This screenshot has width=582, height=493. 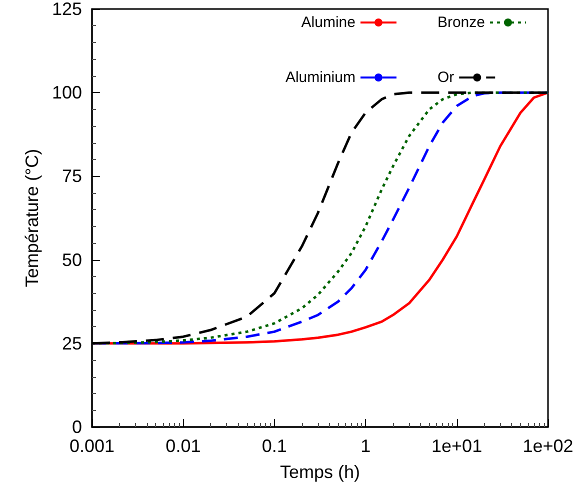 What do you see at coordinates (183, 446) in the screenshot?
I see `x-tick-label: 0.01` at bounding box center [183, 446].